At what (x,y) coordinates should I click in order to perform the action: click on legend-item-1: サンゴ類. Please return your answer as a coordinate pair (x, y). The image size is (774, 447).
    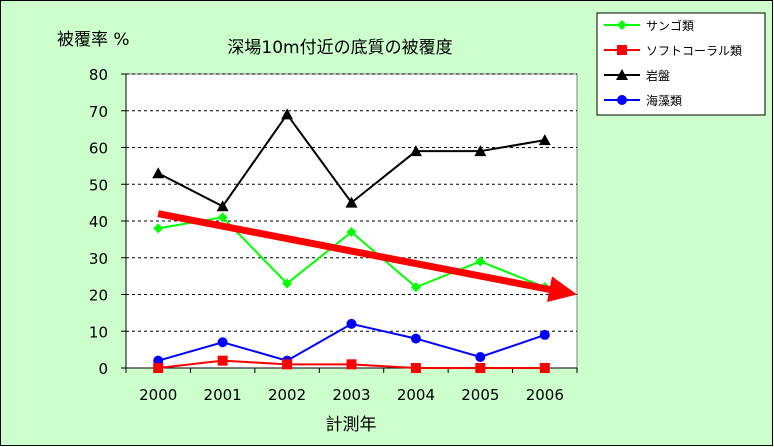
    Looking at the image, I should click on (649, 25).